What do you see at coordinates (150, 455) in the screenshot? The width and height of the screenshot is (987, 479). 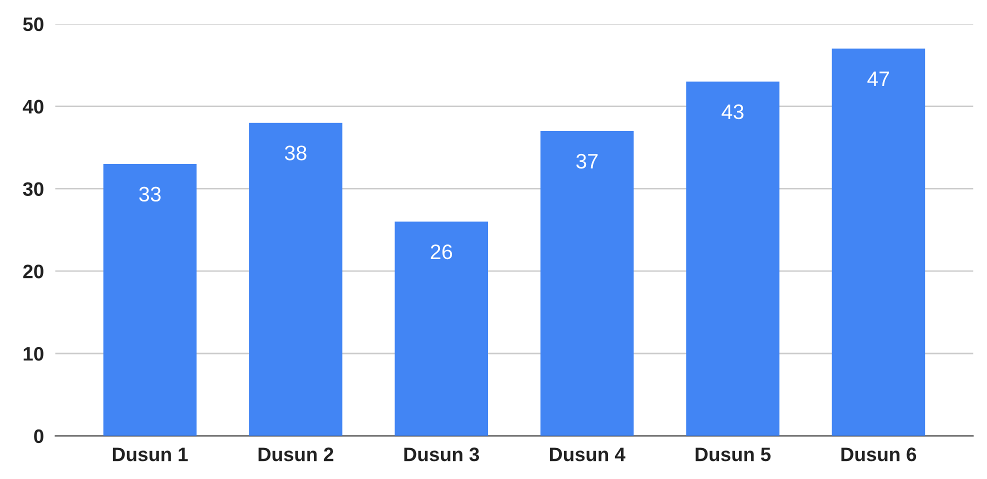 I see `x-tick-label: Dusun 1` at bounding box center [150, 455].